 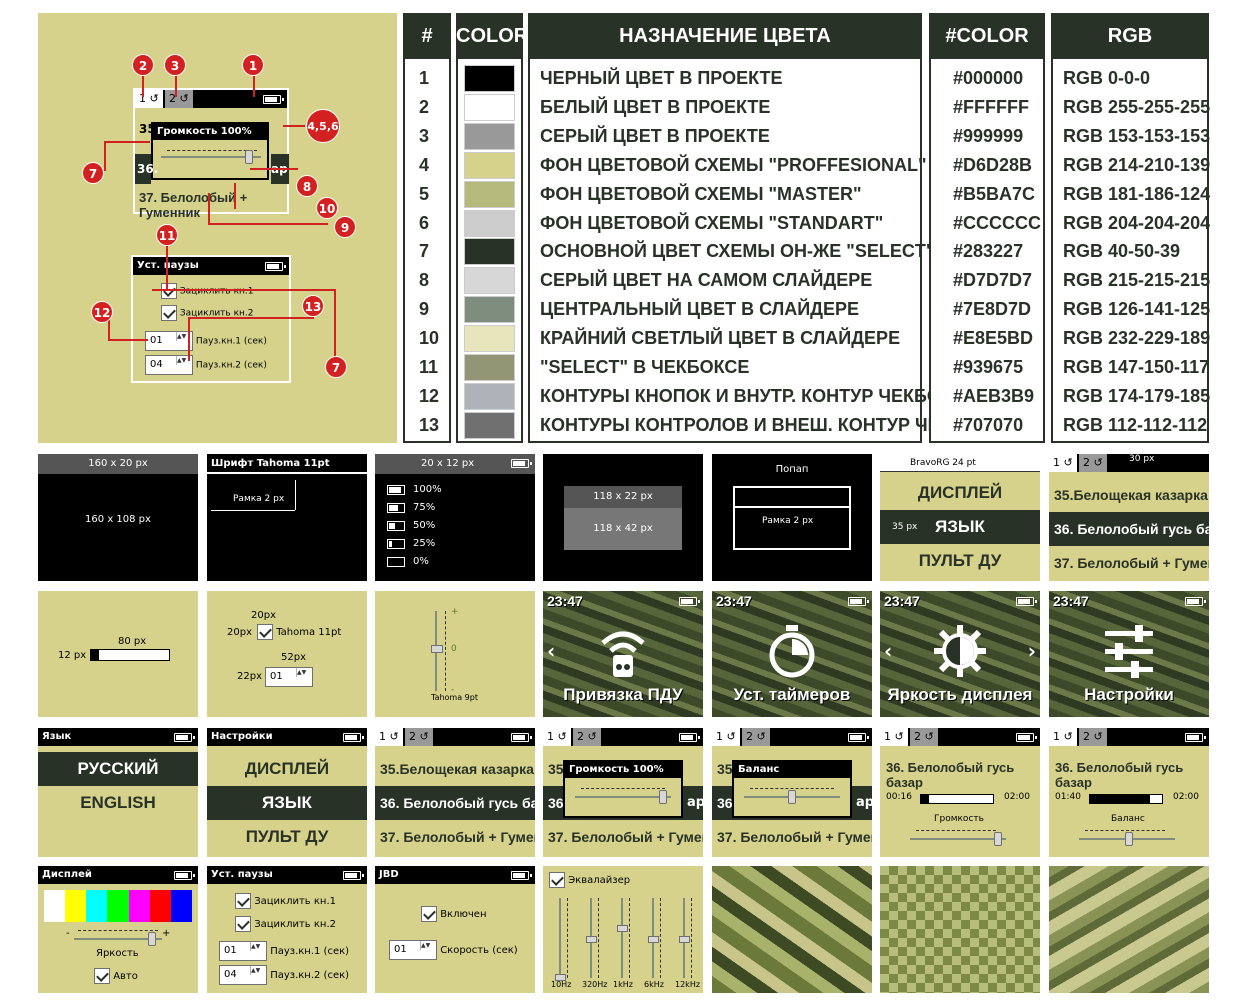 I want to click on tile-language-menu: Язык РУССКИЙ ENGLISH, so click(x=118, y=792).